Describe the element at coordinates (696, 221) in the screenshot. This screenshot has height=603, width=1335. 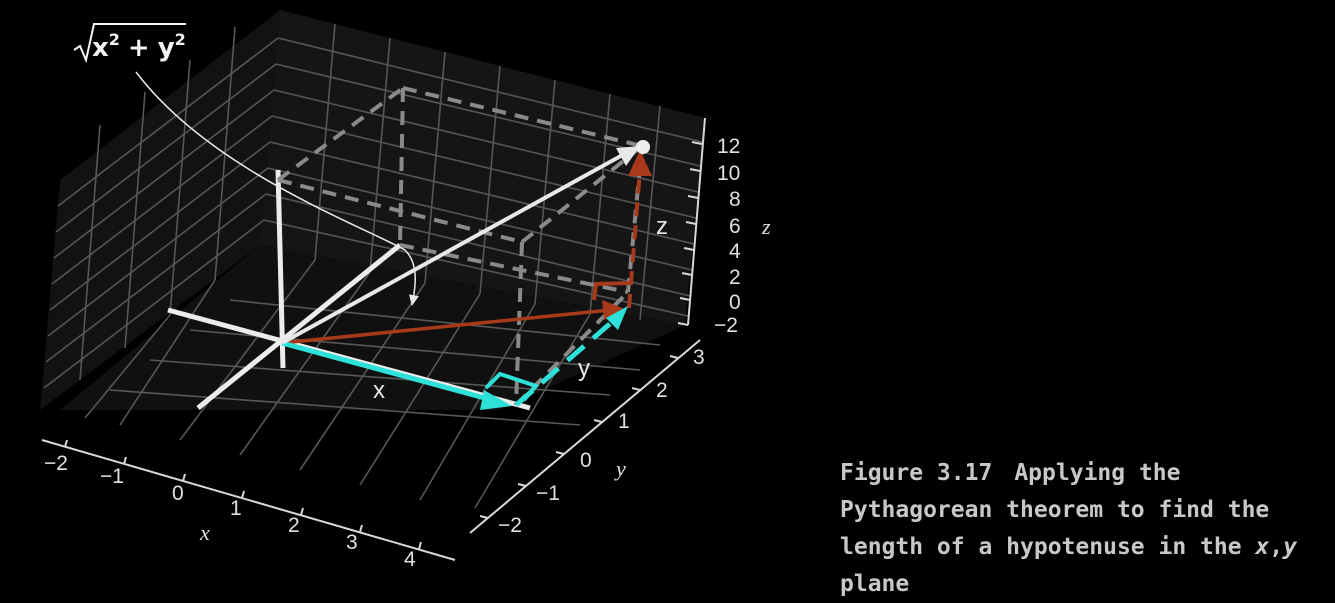
I see `z-axis-line` at that location.